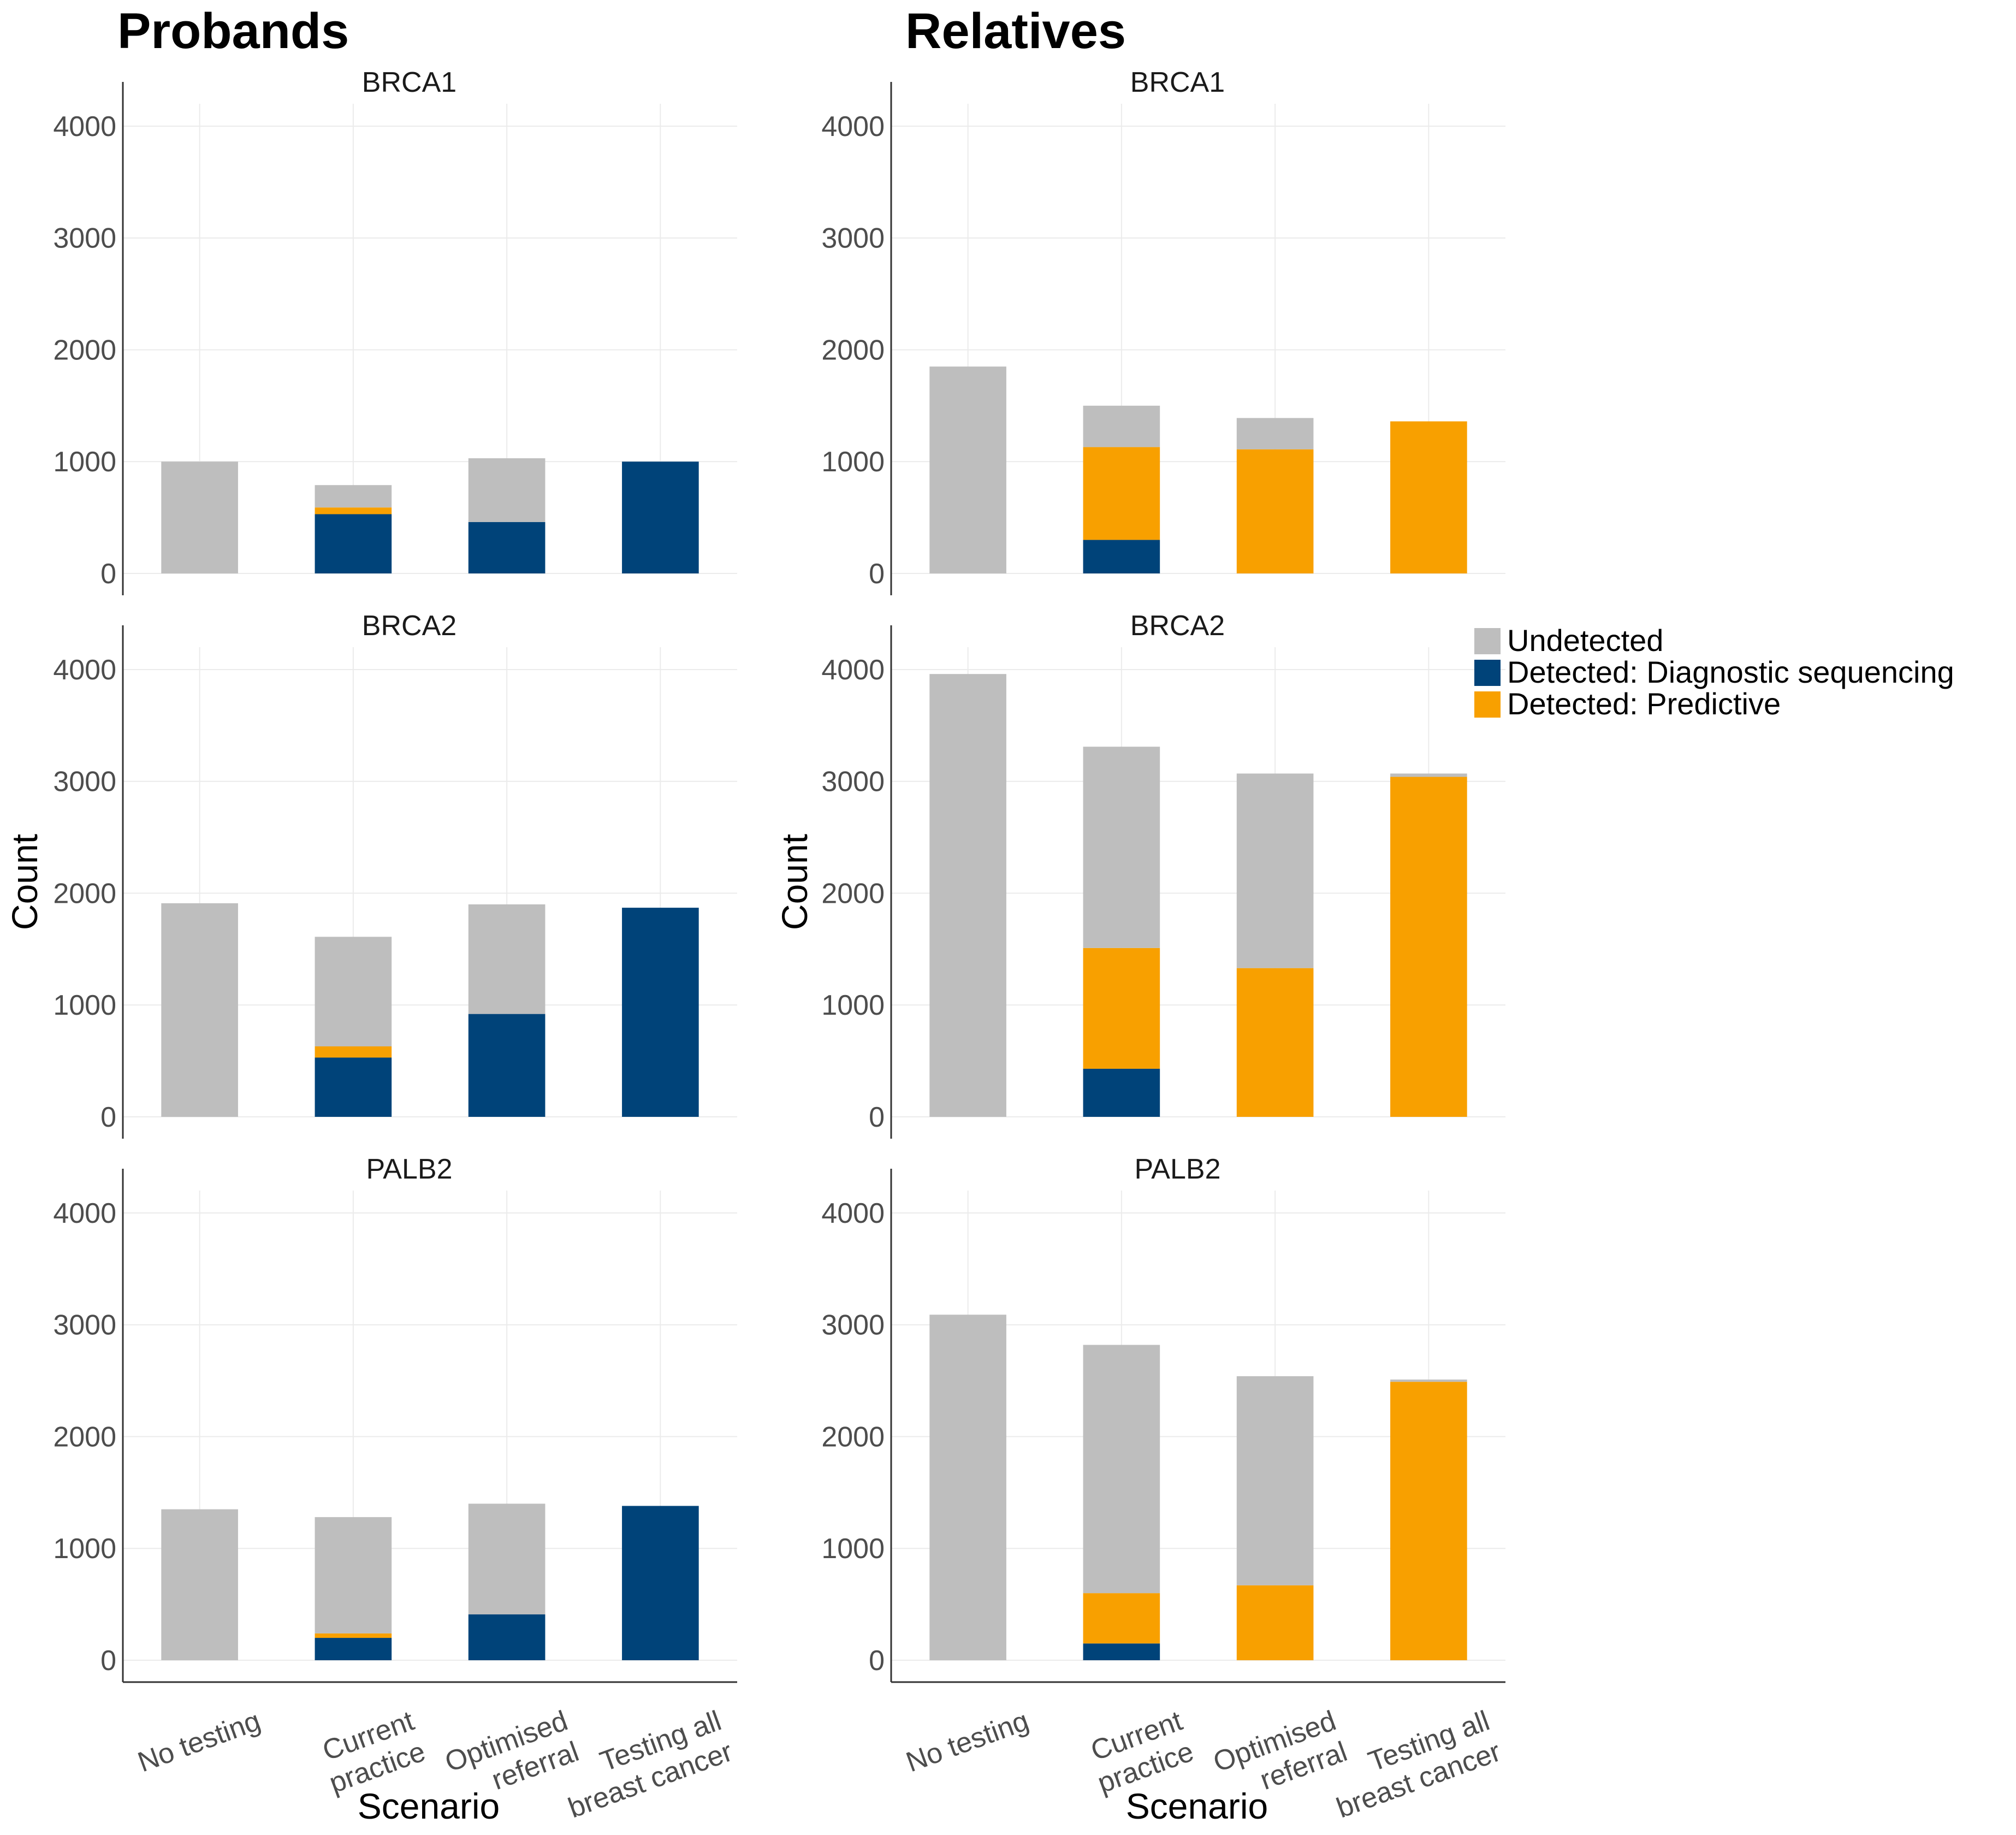  I want to click on x-axis-title-relatives: Scenario, so click(1197, 1806).